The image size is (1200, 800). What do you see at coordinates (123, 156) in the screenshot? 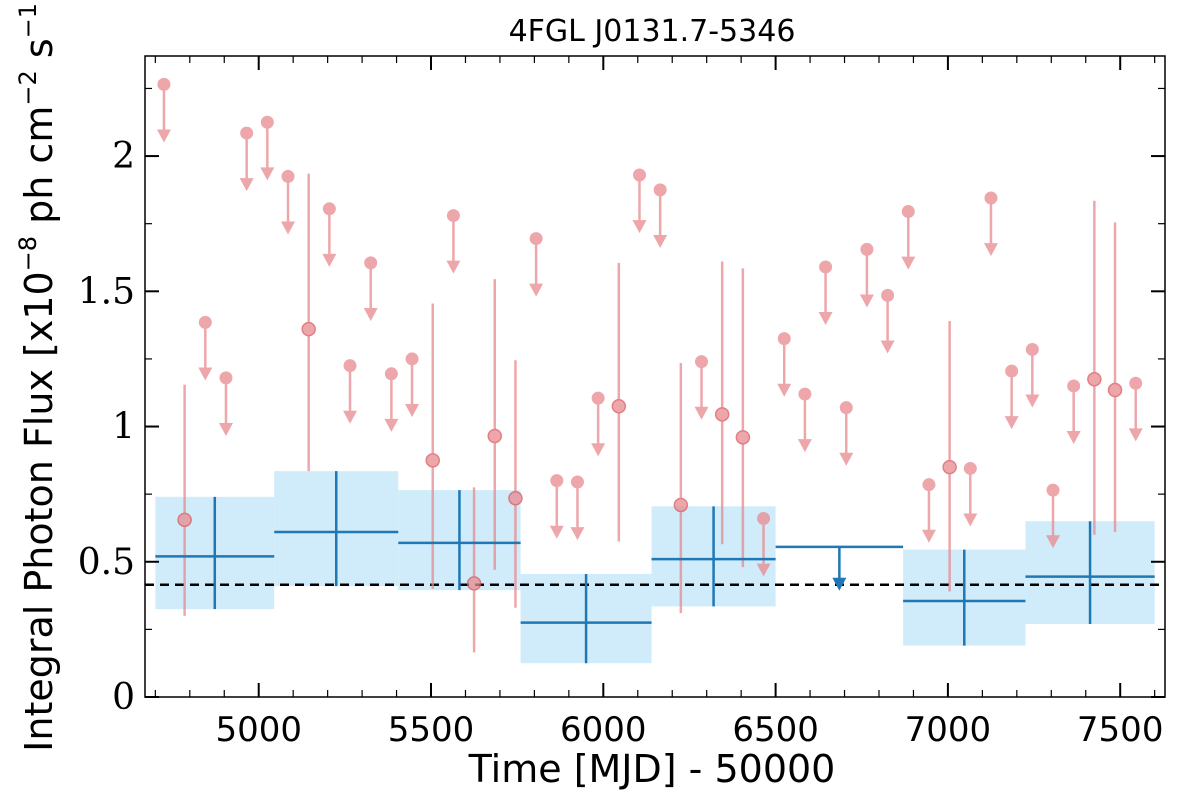
I see `y-tick-label: 2` at bounding box center [123, 156].